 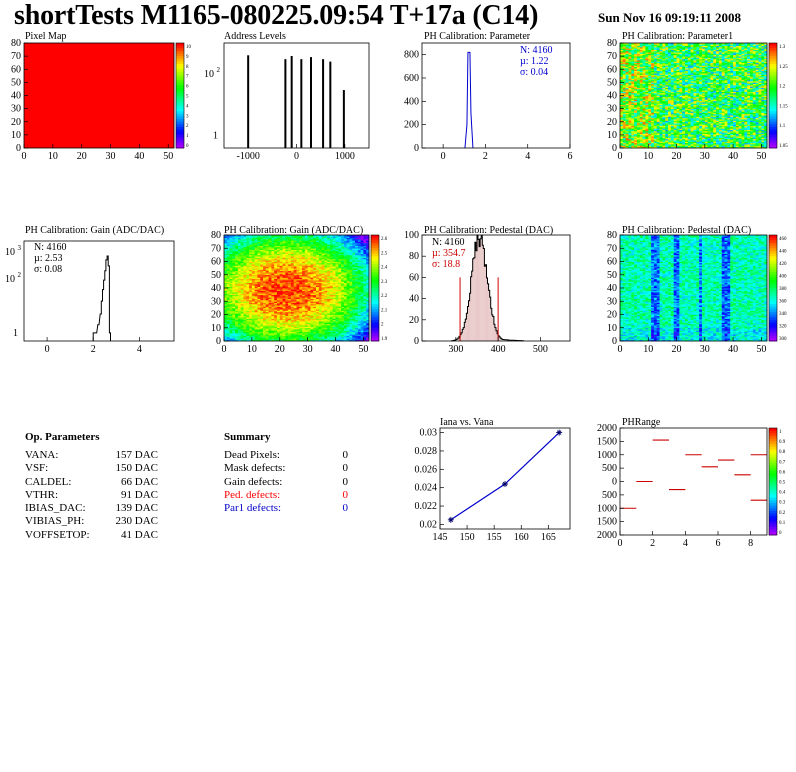 I want to click on stat-line: σ: 0.04, so click(x=534, y=72).